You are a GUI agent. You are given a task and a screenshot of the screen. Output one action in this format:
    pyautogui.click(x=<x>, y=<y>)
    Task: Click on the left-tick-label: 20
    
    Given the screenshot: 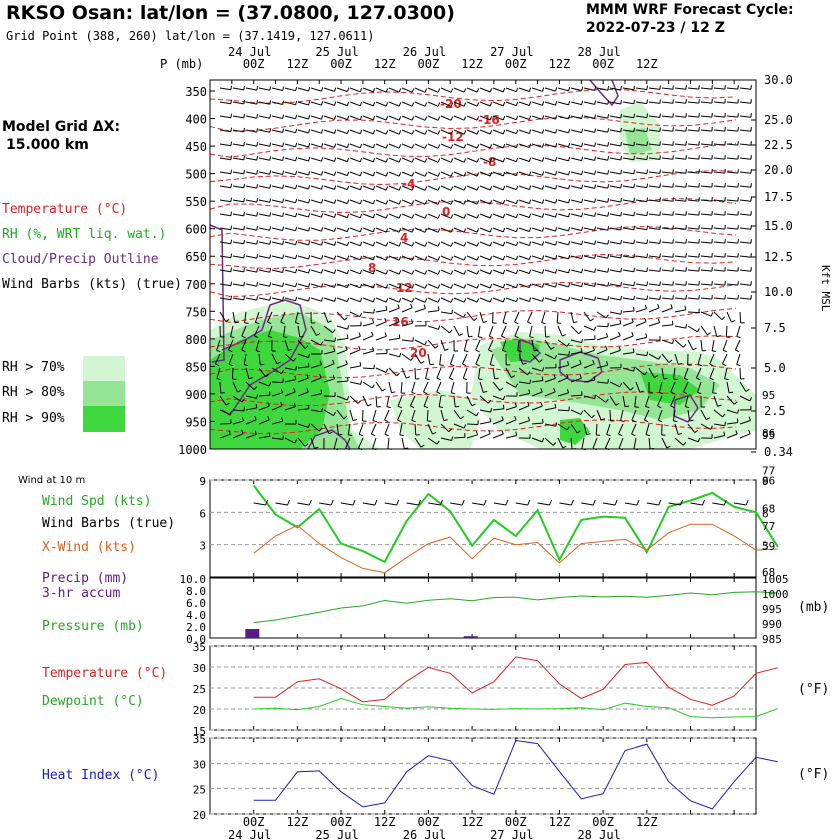 What is the action you would take?
    pyautogui.click(x=199, y=815)
    